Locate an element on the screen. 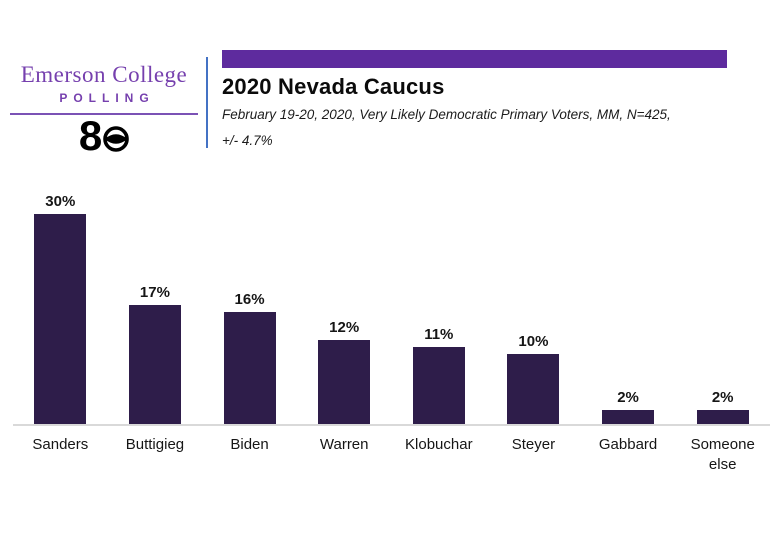 This screenshot has height=533, width=770. chart-bar-column: 10% is located at coordinates (533, 378).